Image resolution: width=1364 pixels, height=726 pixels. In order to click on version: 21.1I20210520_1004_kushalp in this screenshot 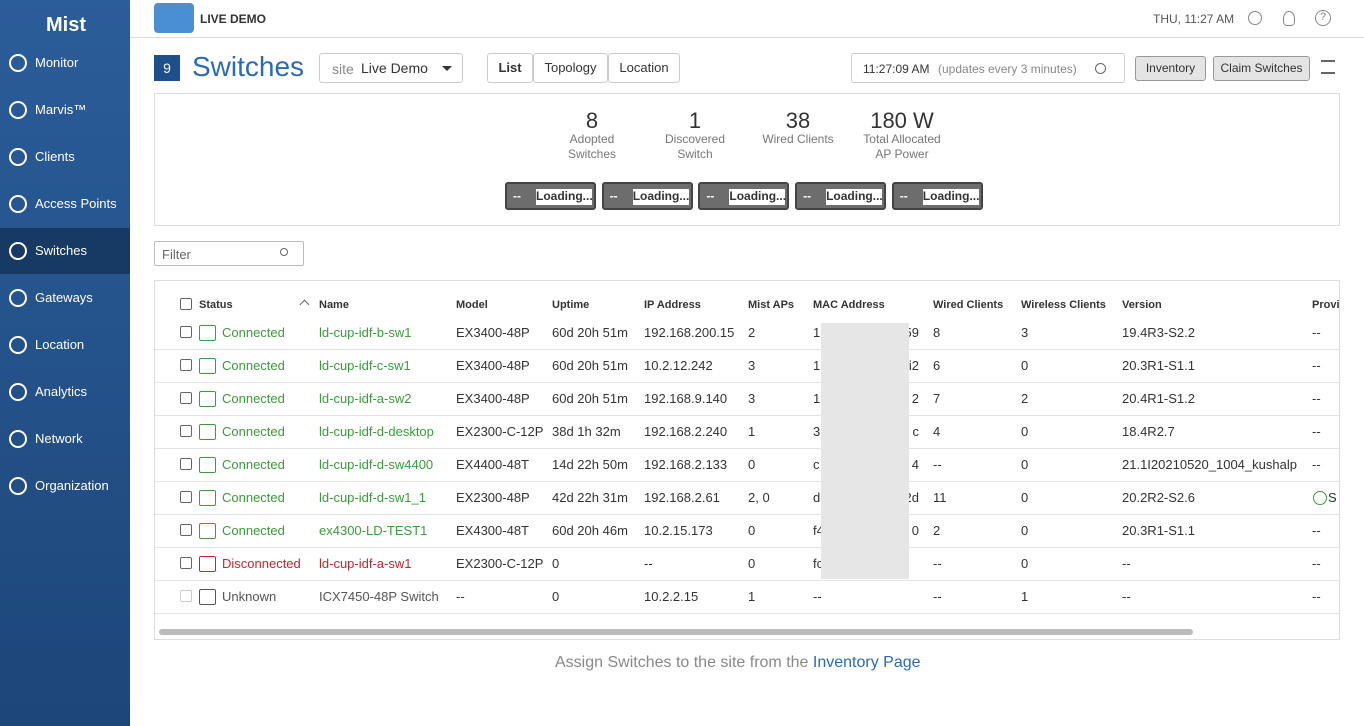, I will do `click(1209, 464)`.